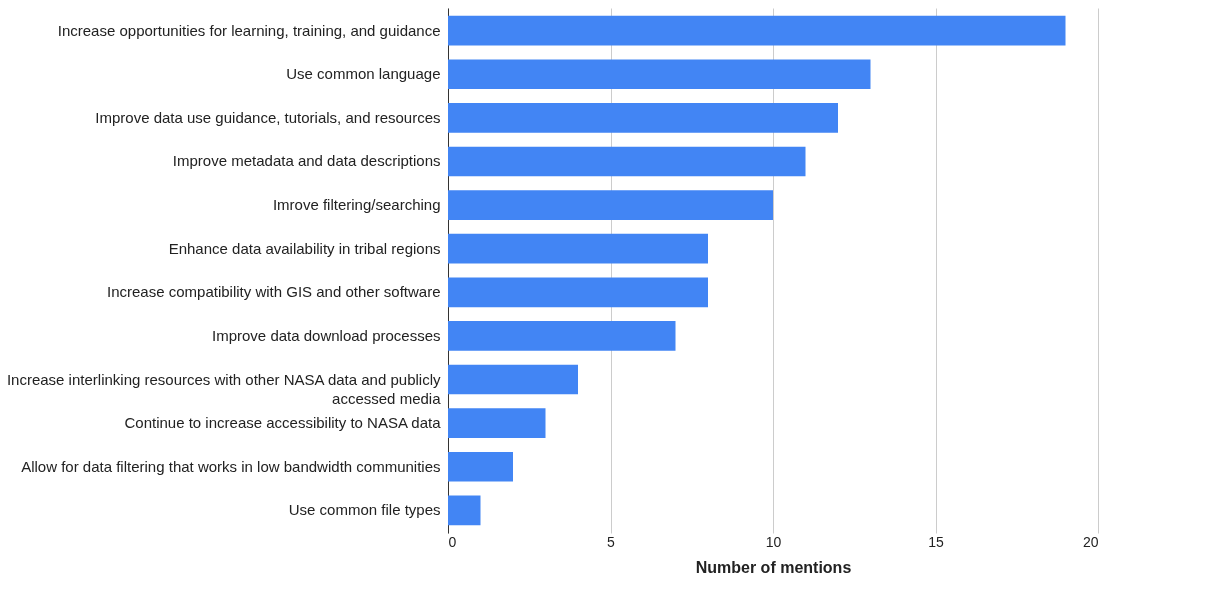  What do you see at coordinates (249, 30) in the screenshot?
I see `y-tick-label: Increase opportunities for learning, training, and guidance` at bounding box center [249, 30].